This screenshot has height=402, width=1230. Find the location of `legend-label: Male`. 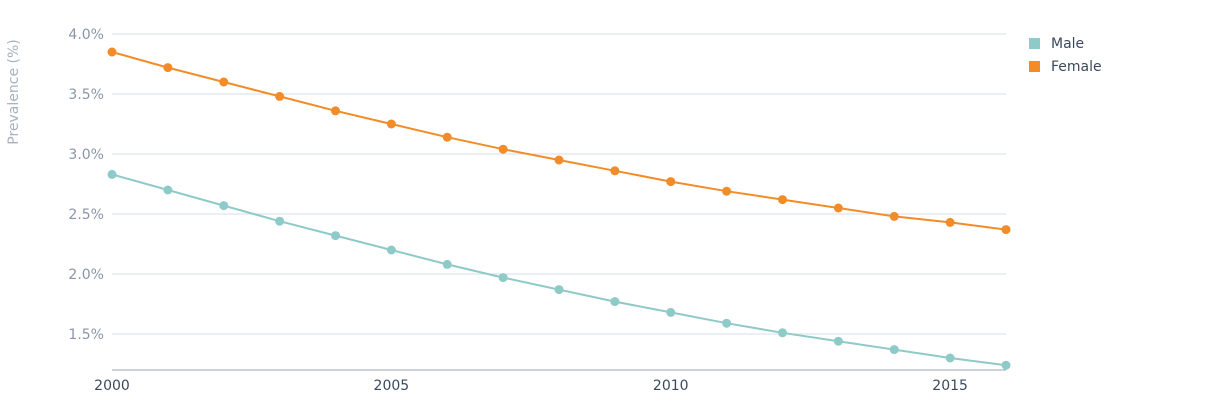

legend-label: Male is located at coordinates (1067, 44).